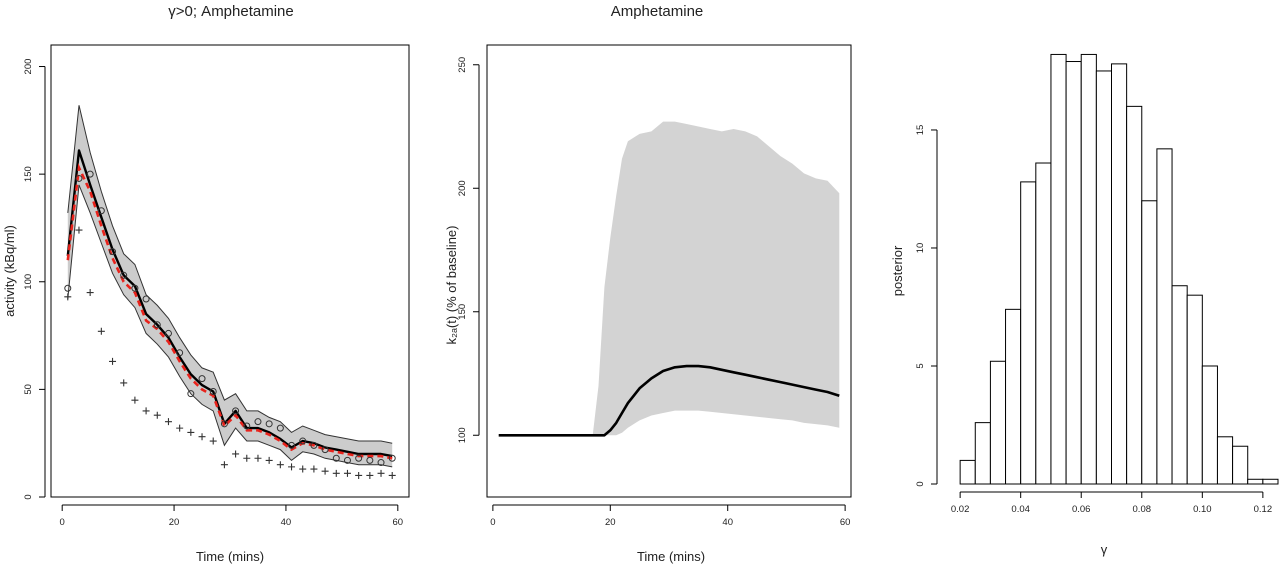  Describe the element at coordinates (670, 516) in the screenshot. I see `panel2-x-axis: 0 20 40 60` at that location.